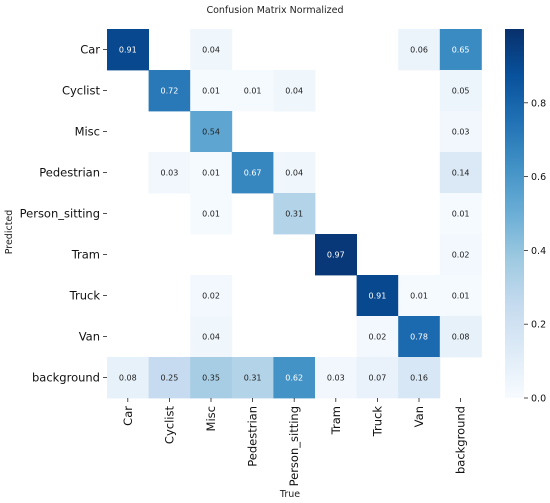  Describe the element at coordinates (289, 494) in the screenshot. I see `x-axis-label: True` at that location.